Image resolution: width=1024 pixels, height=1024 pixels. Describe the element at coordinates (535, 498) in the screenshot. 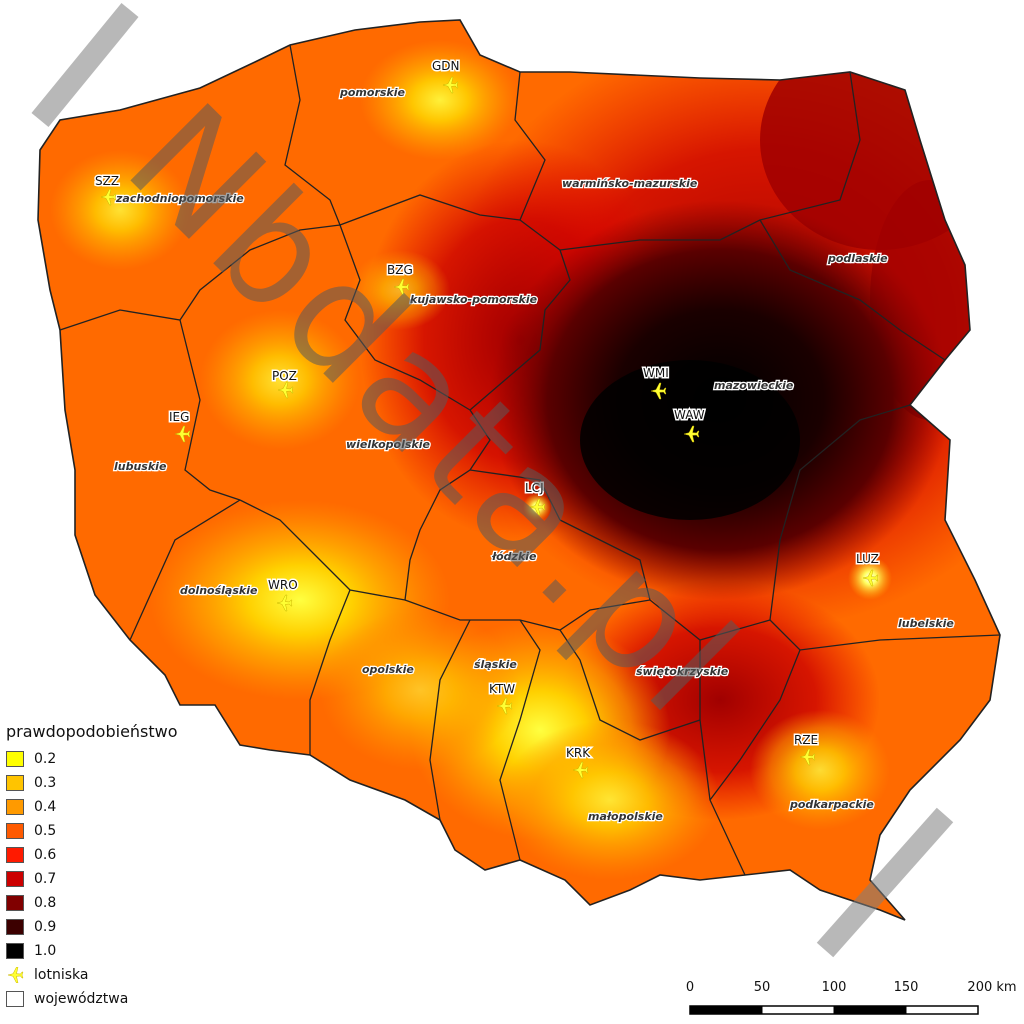

I see `airport-lcj: LCJ` at that location.